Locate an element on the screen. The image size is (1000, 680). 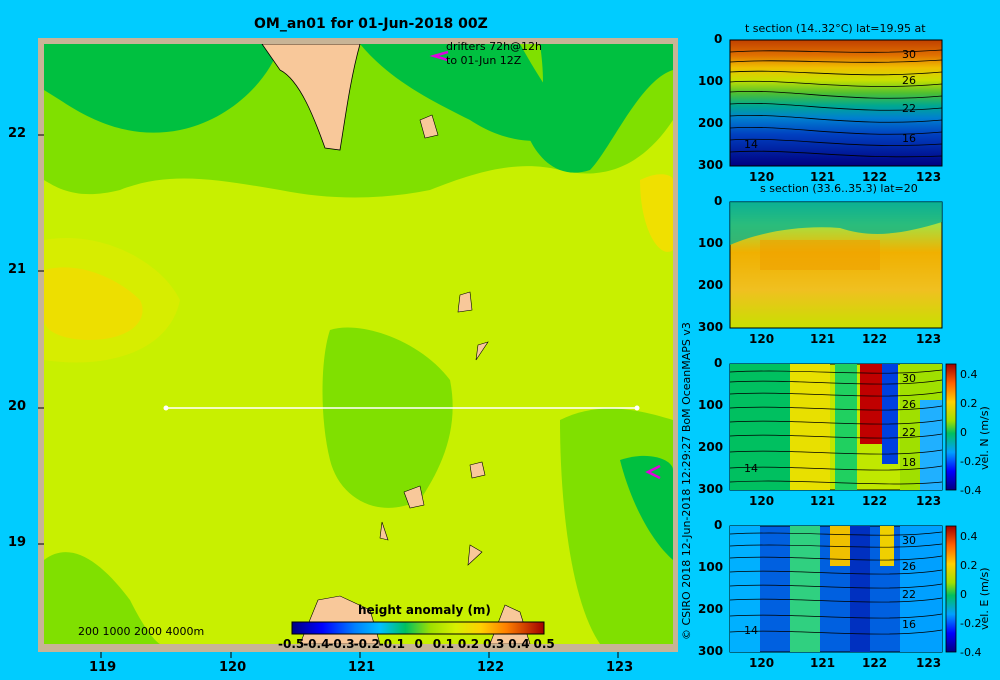
colorbar-tick-label: 0.1 is located at coordinates (443, 644).